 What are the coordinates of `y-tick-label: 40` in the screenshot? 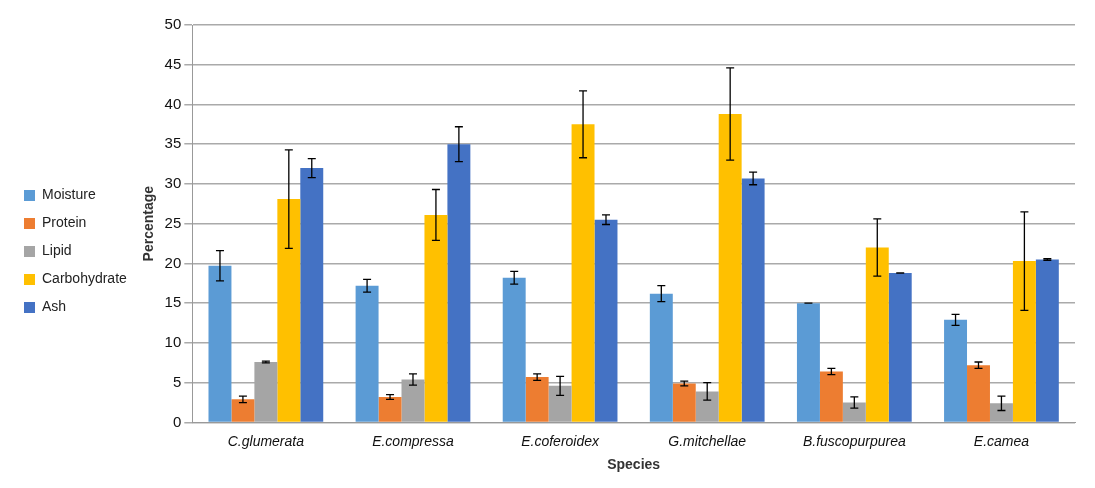 It's located at (173, 103).